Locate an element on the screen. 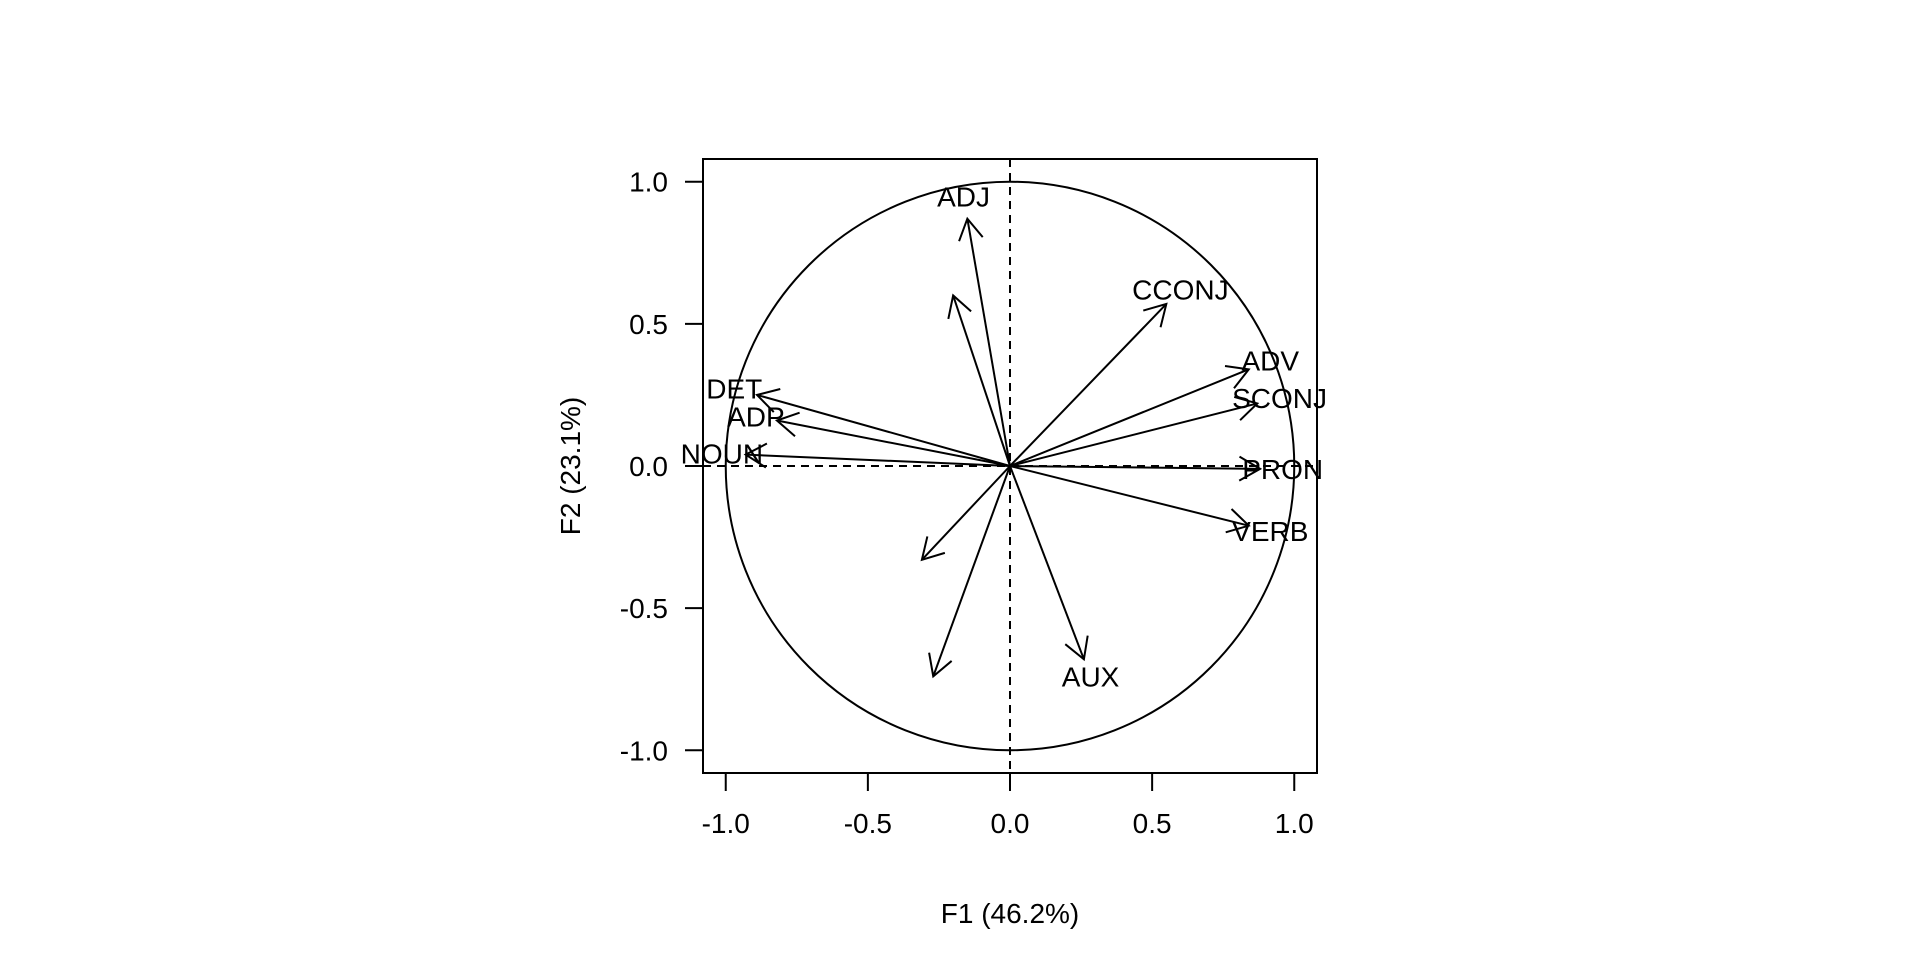 The image size is (1920, 960). vector-label: SCONJ is located at coordinates (1279, 398).